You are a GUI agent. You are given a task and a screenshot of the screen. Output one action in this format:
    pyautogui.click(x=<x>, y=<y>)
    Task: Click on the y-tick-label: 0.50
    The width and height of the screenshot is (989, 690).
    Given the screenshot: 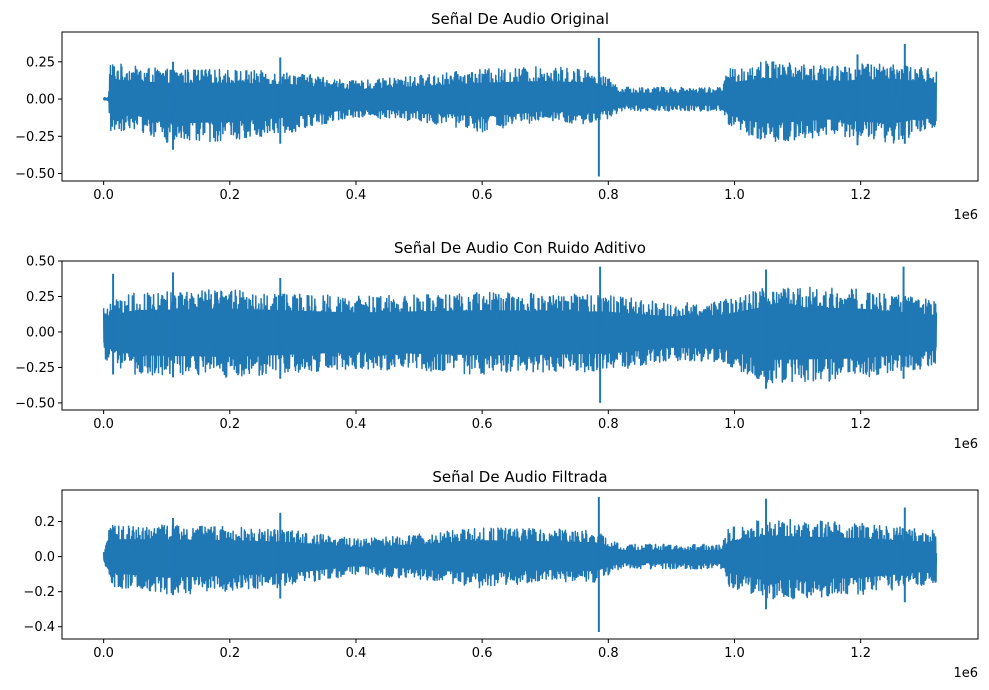 What is the action you would take?
    pyautogui.click(x=40, y=262)
    